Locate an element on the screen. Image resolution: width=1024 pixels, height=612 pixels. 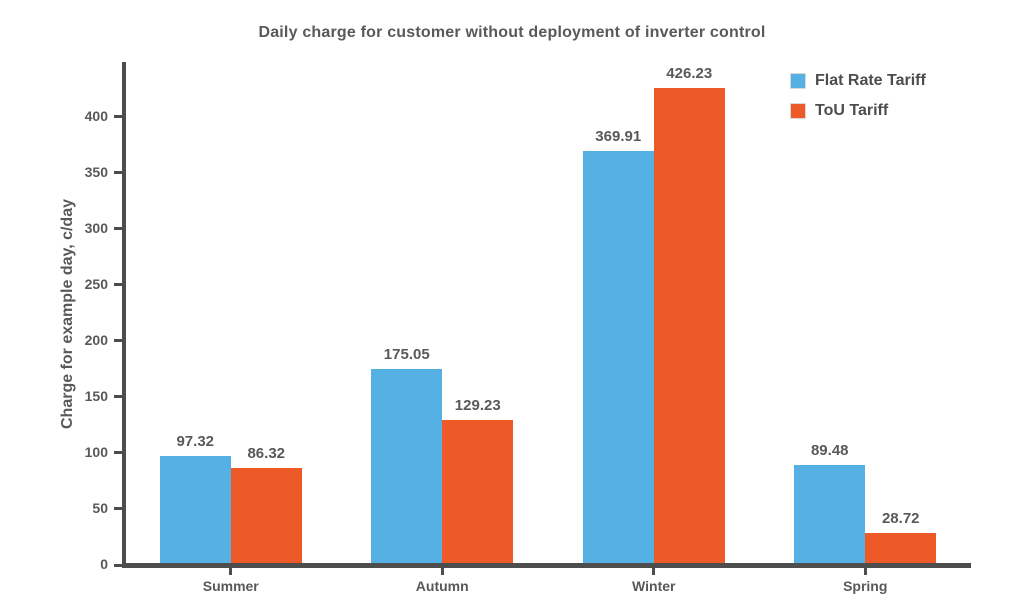
legend-label: Flat Rate Tariff is located at coordinates (870, 80).